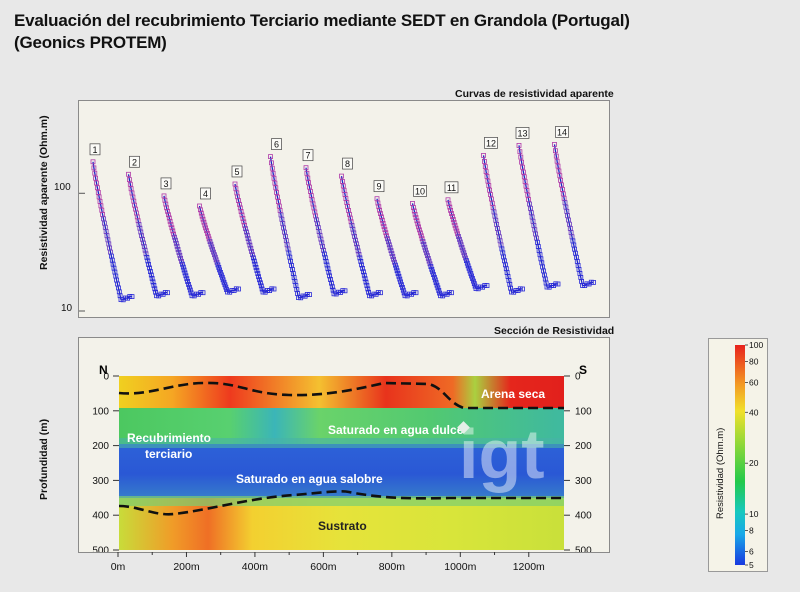 Image resolution: width=800 pixels, height=592 pixels. I want to click on label-arena-seca: Arena seca, so click(513, 394).